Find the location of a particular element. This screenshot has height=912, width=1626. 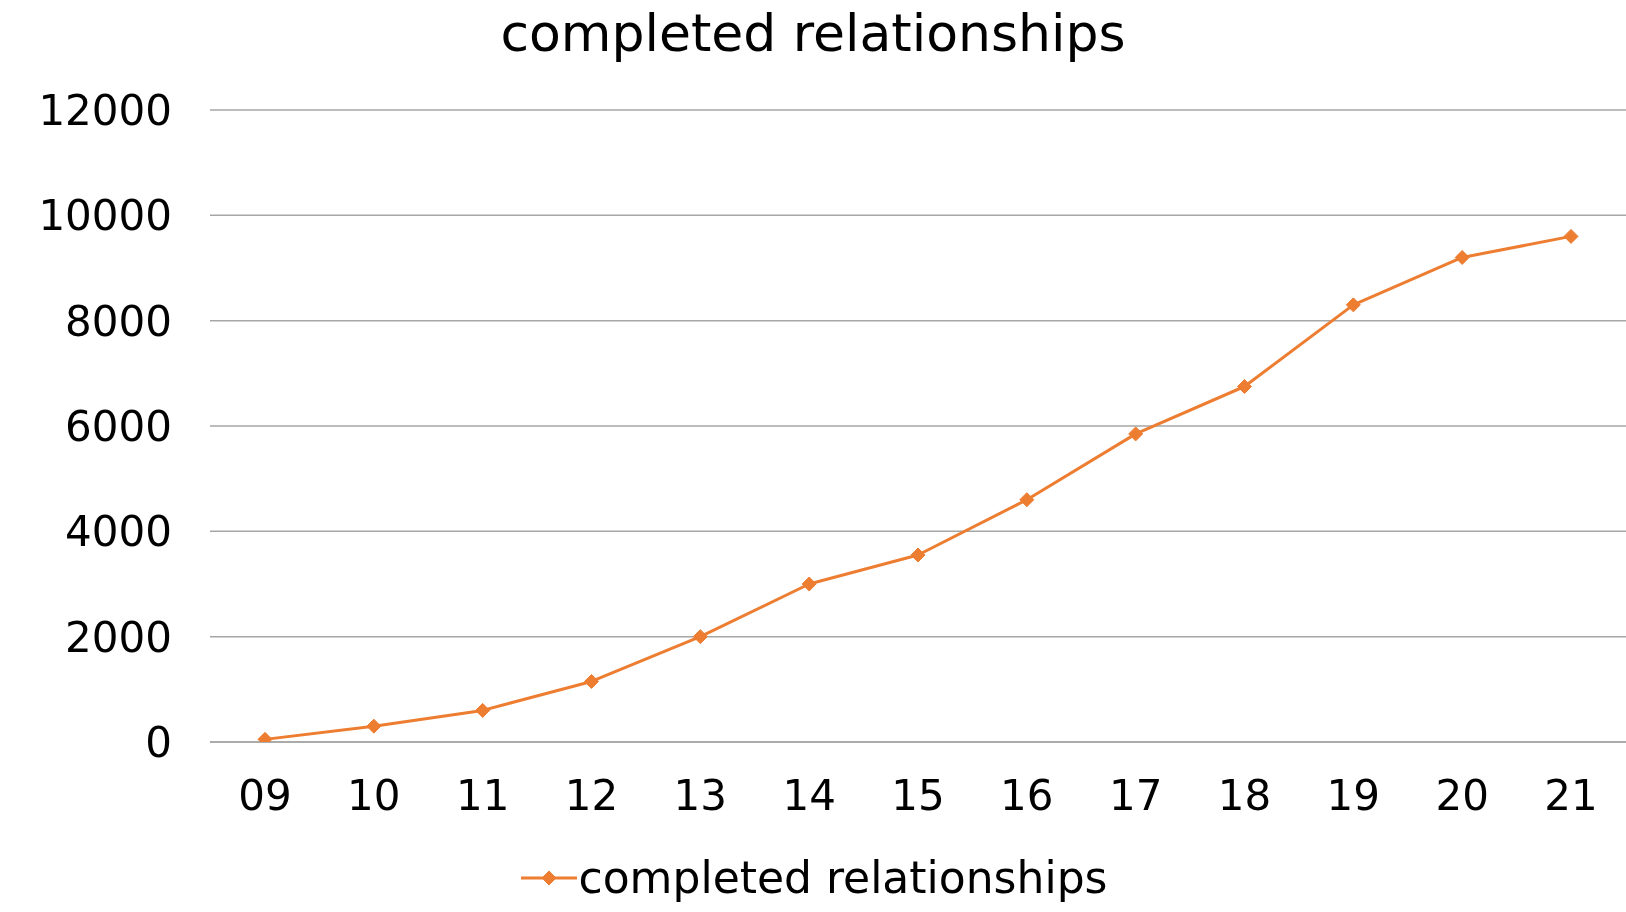

y-tick-label: 8000 is located at coordinates (118, 321).